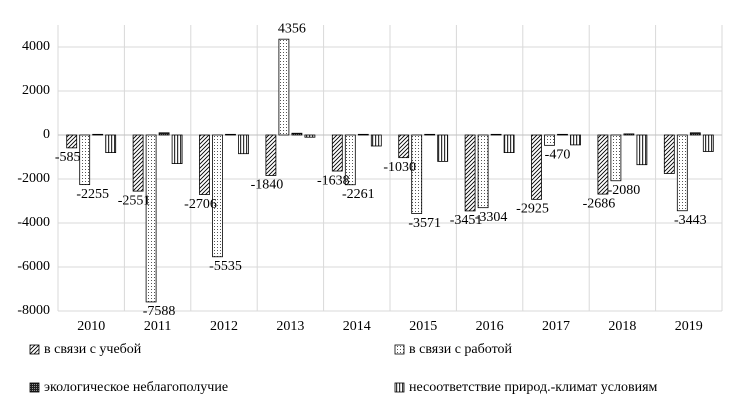 The image size is (746, 401). Describe the element at coordinates (290, 326) in the screenshot. I see `x-tick-label: 2013` at that location.